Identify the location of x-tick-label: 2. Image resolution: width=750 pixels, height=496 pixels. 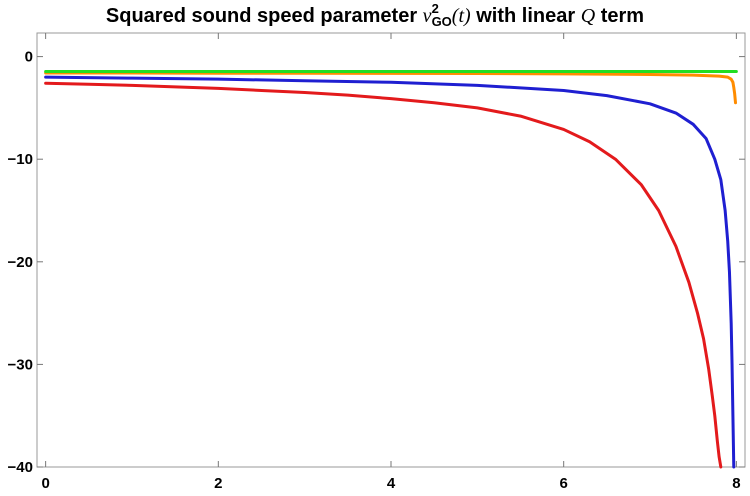
(218, 483).